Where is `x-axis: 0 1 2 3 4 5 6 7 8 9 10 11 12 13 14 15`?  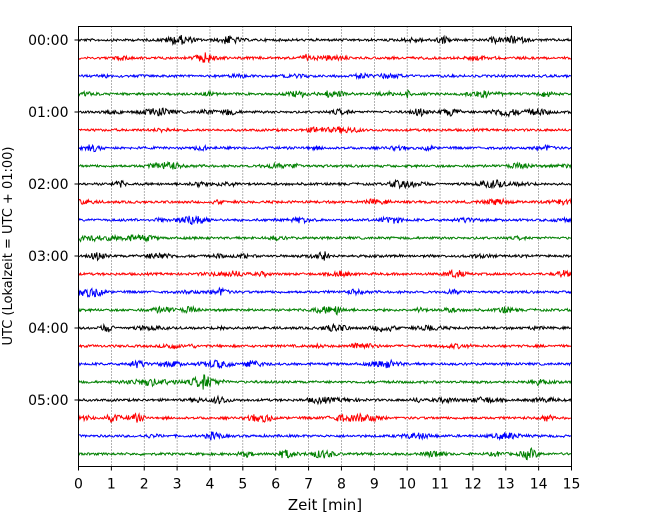
x-axis: 0 1 2 3 4 5 6 7 8 9 10 11 12 13 14 15 is located at coordinates (327, 479).